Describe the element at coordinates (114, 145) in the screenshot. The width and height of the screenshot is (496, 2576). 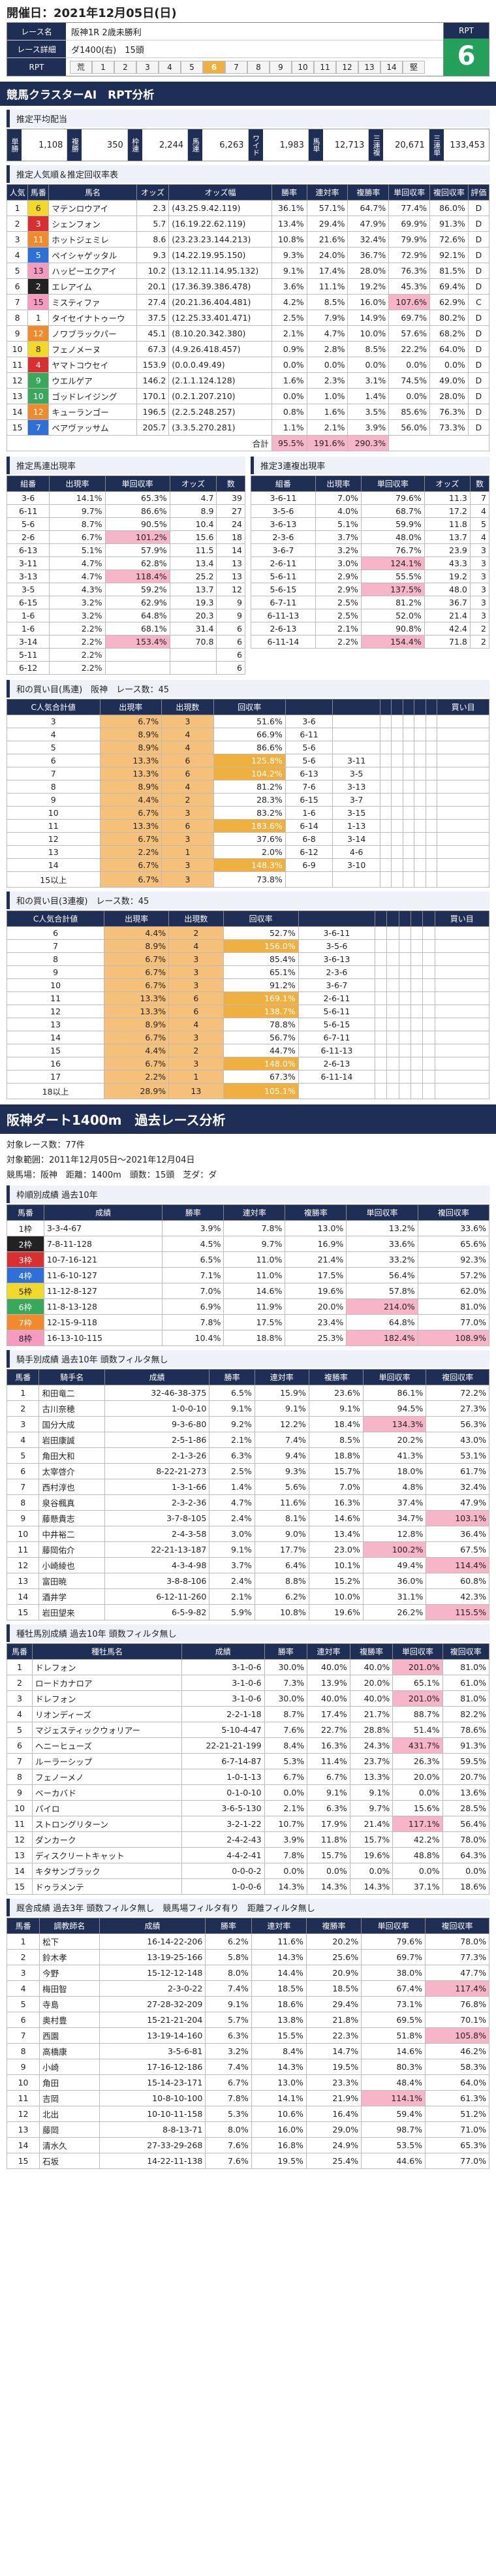
I see `payout-value: 350` at that location.